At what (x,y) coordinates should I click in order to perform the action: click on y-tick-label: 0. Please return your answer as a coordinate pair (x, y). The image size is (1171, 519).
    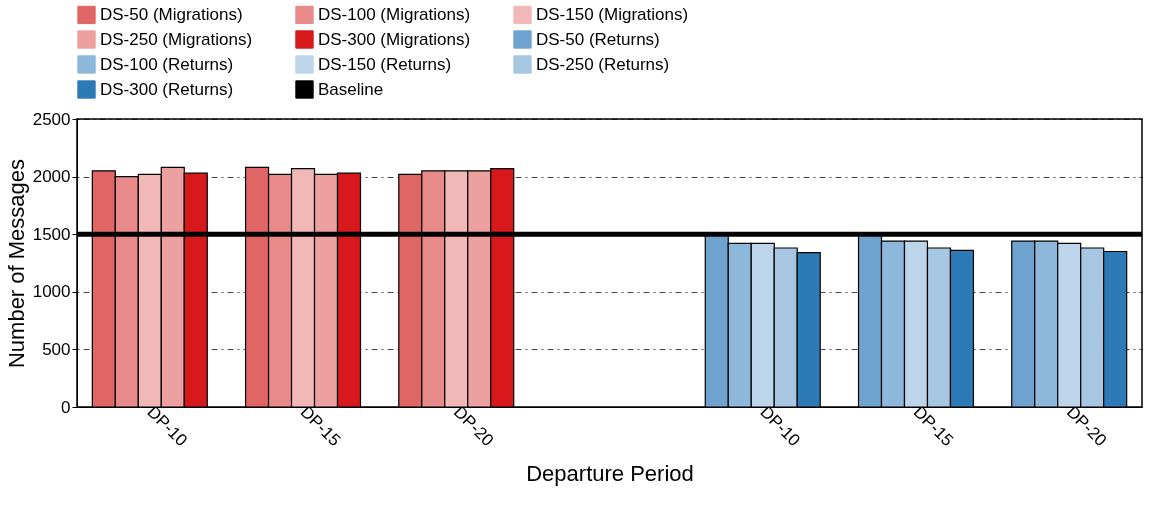
    Looking at the image, I should click on (66, 407).